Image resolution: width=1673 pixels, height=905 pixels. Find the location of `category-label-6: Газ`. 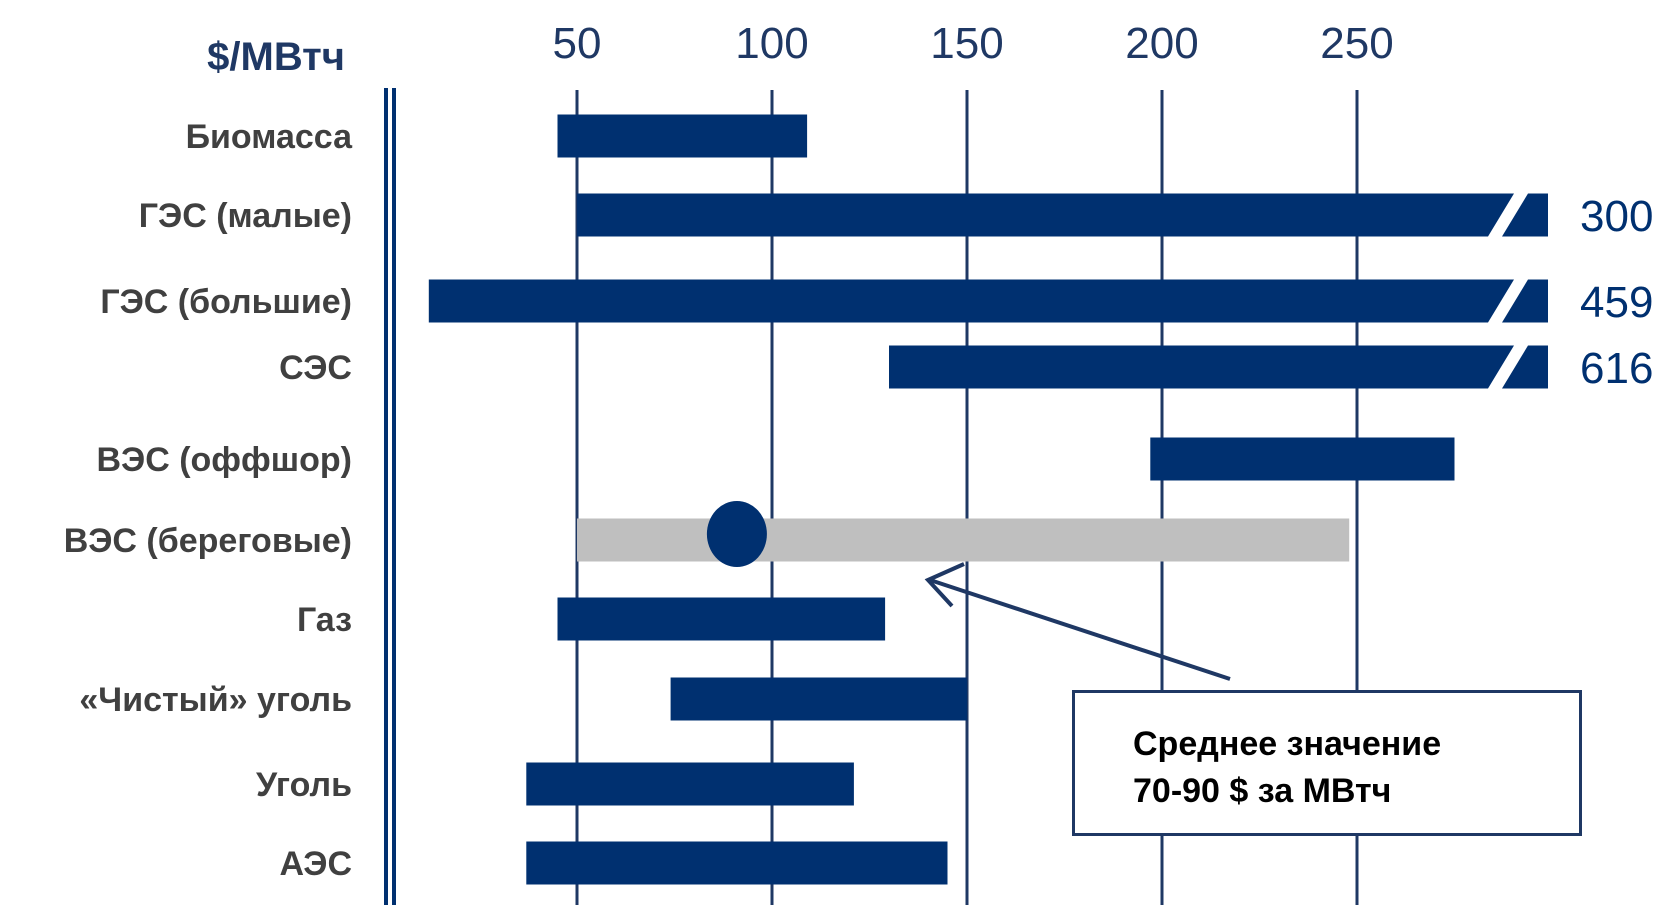

category-label-6: Газ is located at coordinates (324, 620).